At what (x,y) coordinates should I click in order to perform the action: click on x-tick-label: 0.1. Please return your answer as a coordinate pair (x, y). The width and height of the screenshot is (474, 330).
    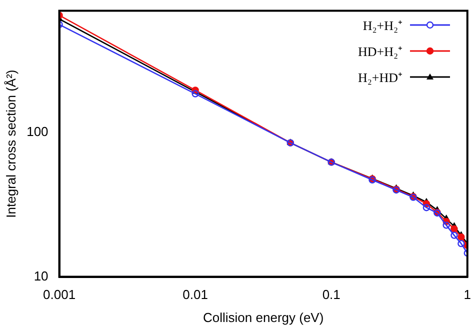
    Looking at the image, I should click on (331, 294).